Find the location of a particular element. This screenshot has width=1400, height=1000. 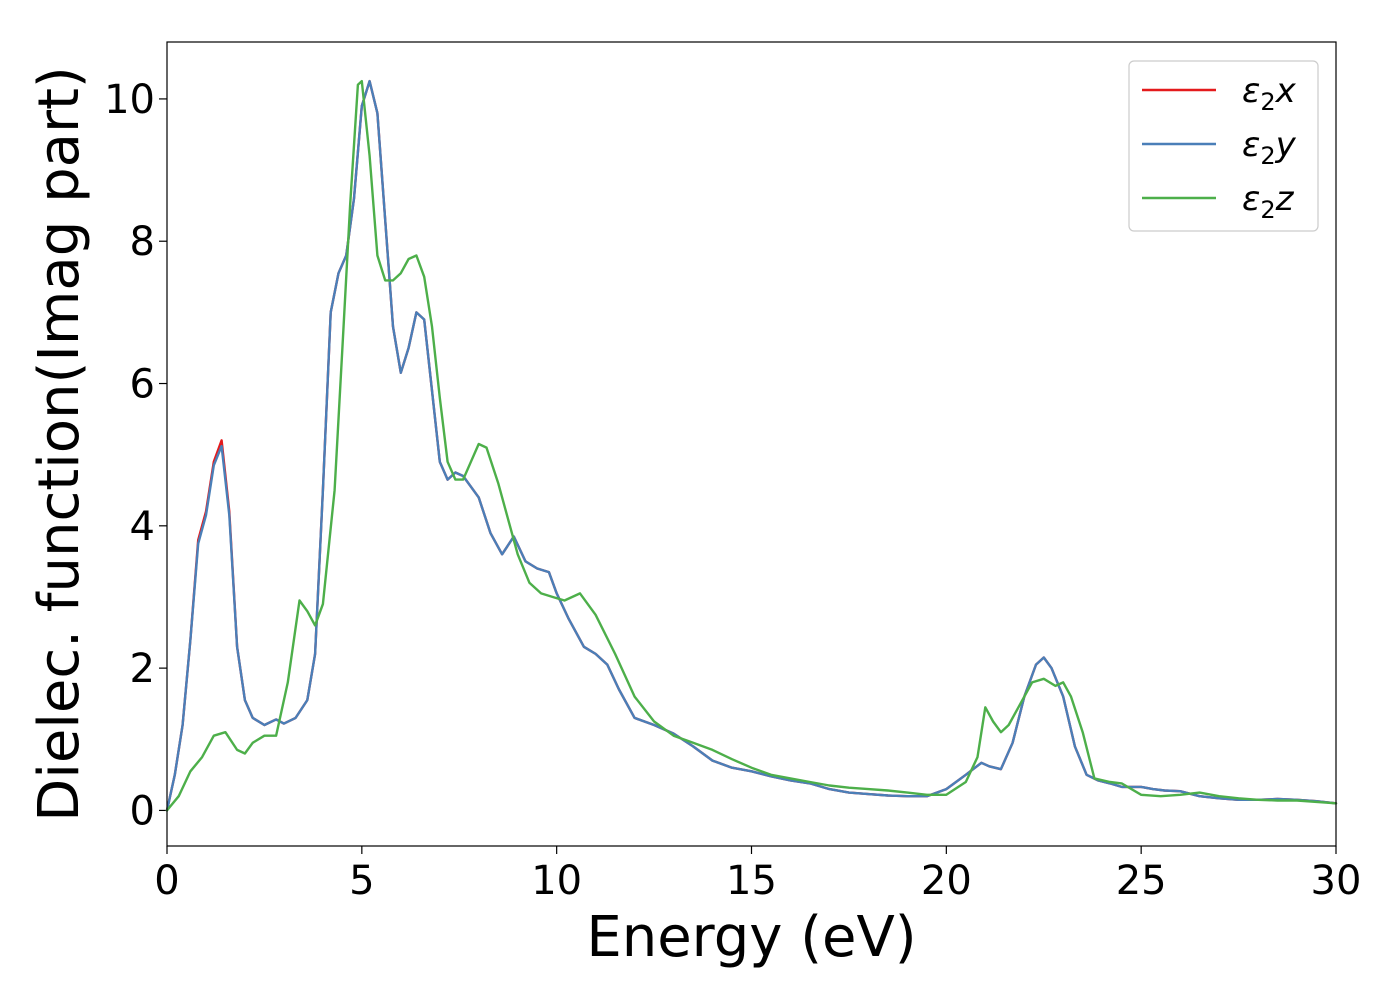

x-axis-ticks: 0 5 10 15 20 25 30 is located at coordinates (757, 875).